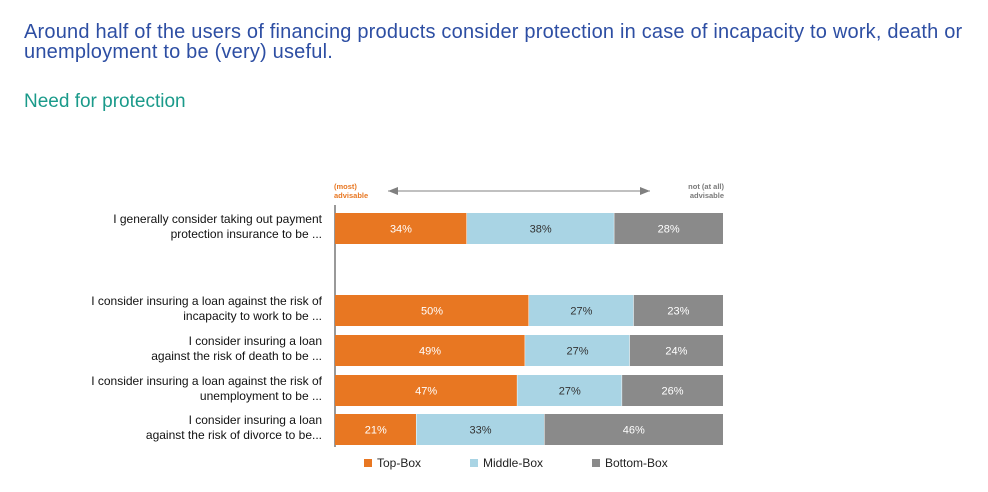 The height and width of the screenshot is (492, 988). Describe the element at coordinates (105, 101) in the screenshot. I see `chart-subtitle: Need for protection` at that location.